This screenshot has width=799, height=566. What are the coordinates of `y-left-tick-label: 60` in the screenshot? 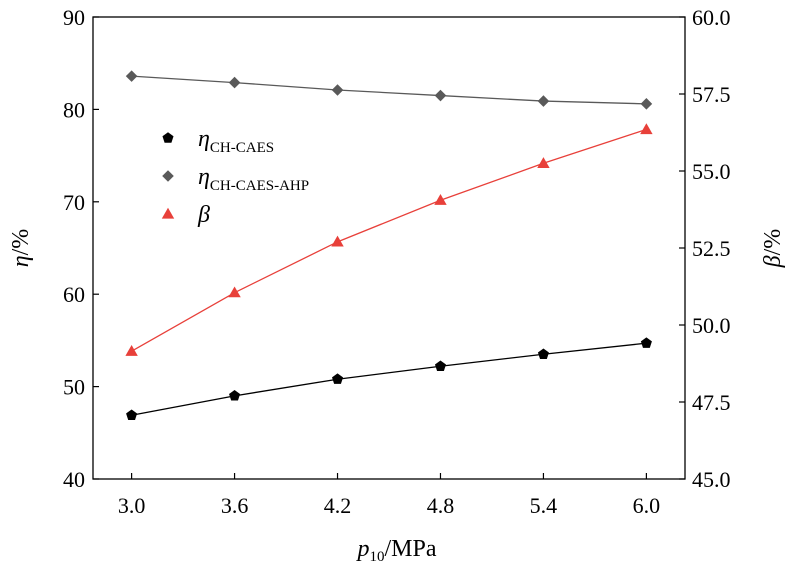 It's located at (74, 294).